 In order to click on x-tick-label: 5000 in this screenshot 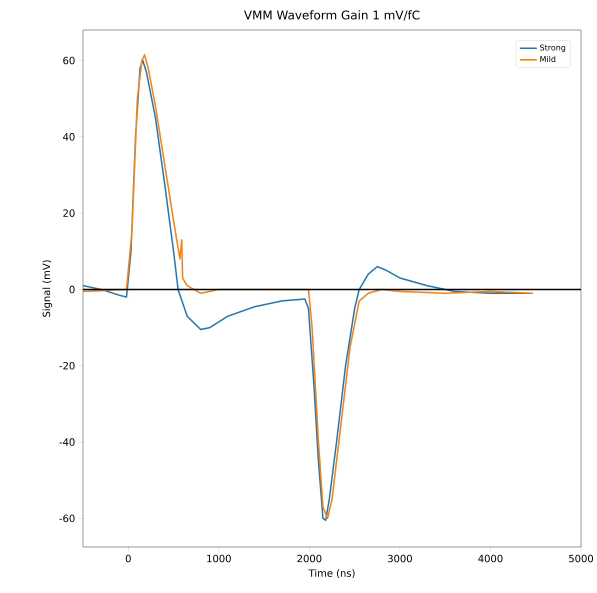, I will do `click(581, 558)`.